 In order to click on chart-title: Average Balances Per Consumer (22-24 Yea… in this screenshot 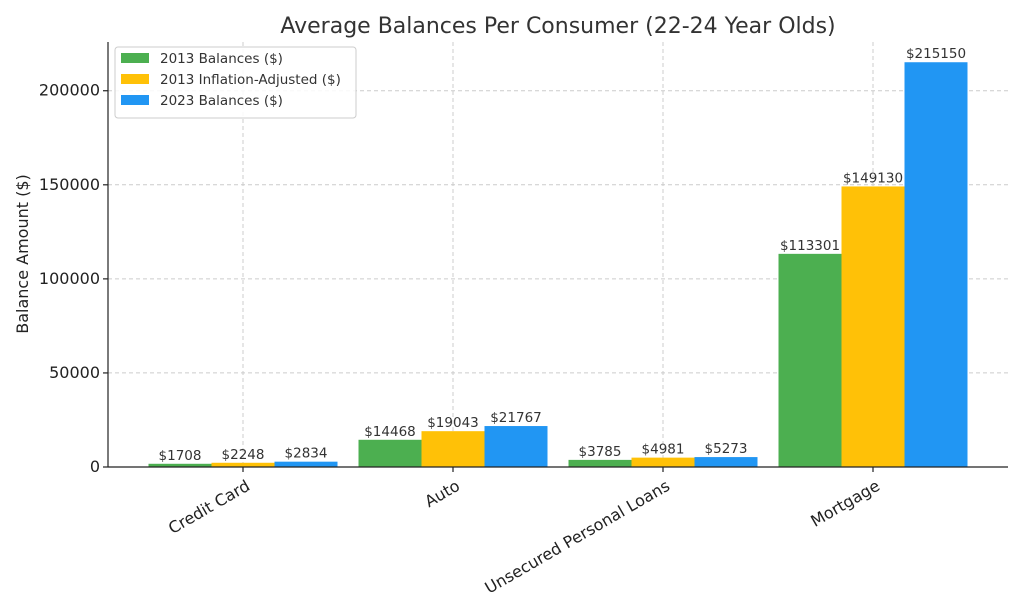, I will do `click(557, 26)`.